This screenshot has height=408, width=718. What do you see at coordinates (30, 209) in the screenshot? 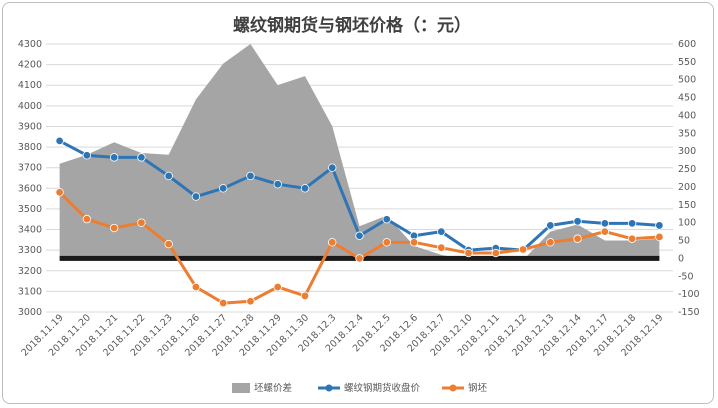
I see `y-left-tick-label: 3500` at bounding box center [30, 209].